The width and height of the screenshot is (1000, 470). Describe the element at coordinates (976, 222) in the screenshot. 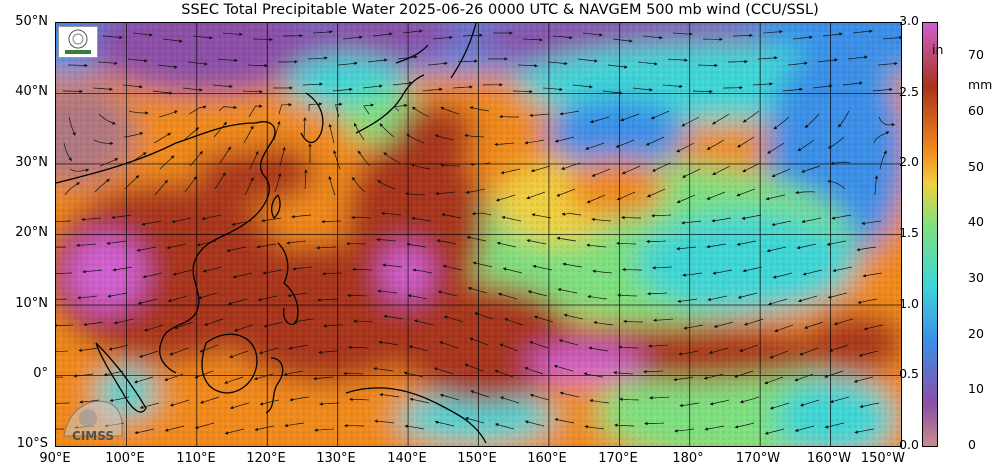

I see `colorbar-mm-tick: 40` at that location.